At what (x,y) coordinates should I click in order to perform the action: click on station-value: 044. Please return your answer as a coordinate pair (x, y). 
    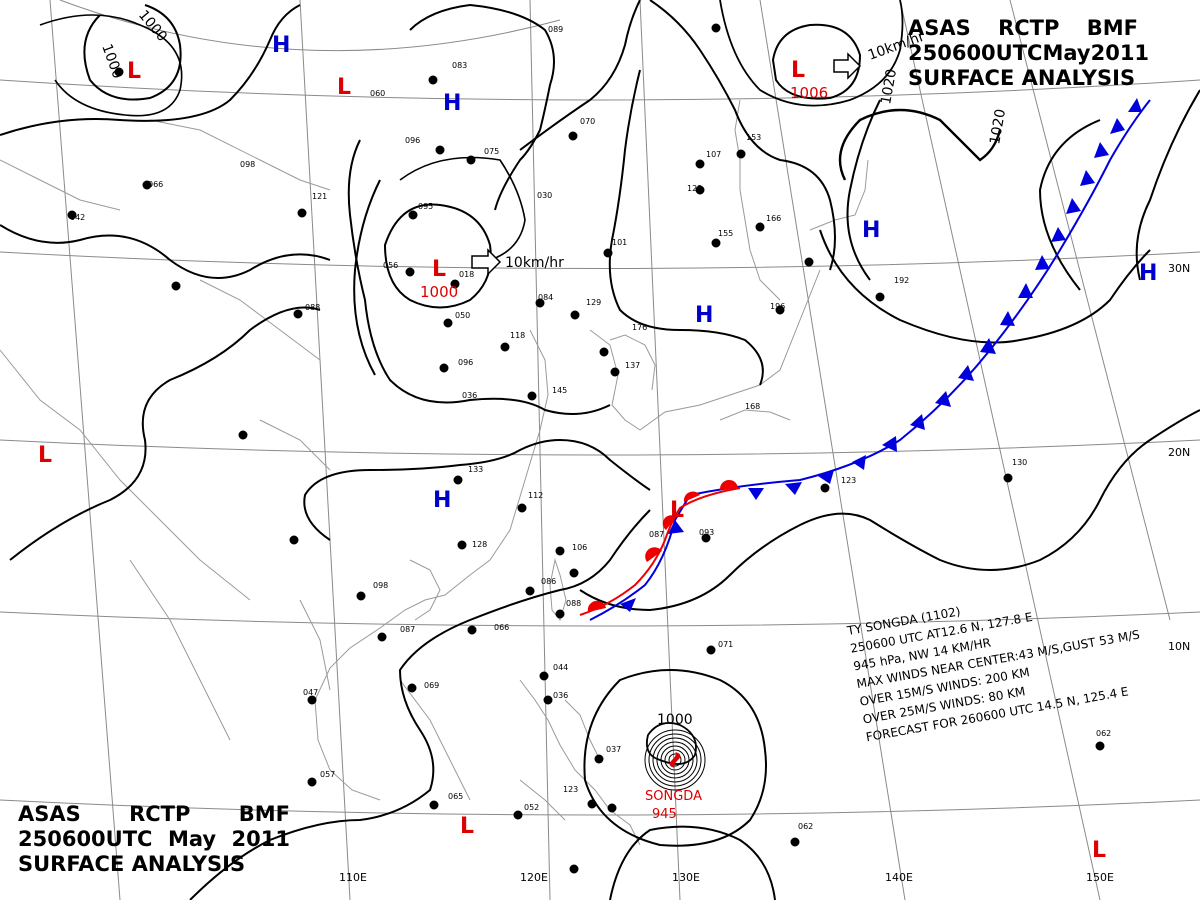
    Looking at the image, I should click on (560, 667).